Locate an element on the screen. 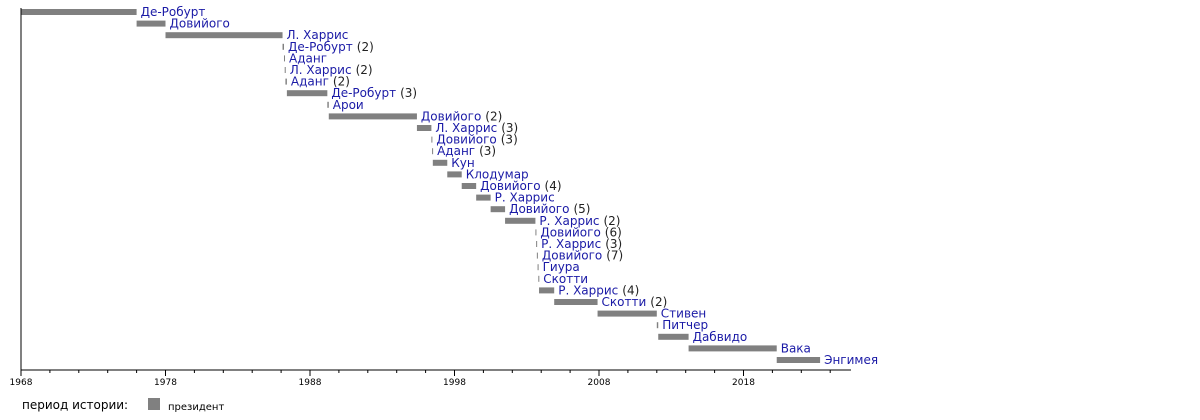 The image size is (1200, 420). term-label: Дабвидо is located at coordinates (720, 337).